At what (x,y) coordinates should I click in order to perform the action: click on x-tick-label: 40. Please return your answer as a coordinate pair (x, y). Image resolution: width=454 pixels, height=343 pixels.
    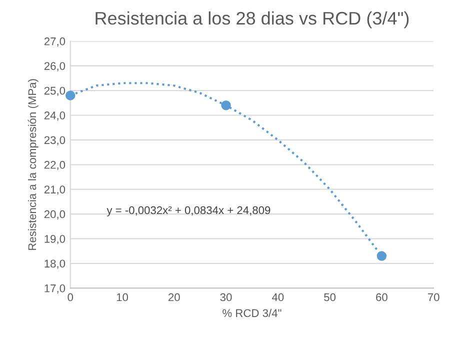
    Looking at the image, I should click on (278, 297).